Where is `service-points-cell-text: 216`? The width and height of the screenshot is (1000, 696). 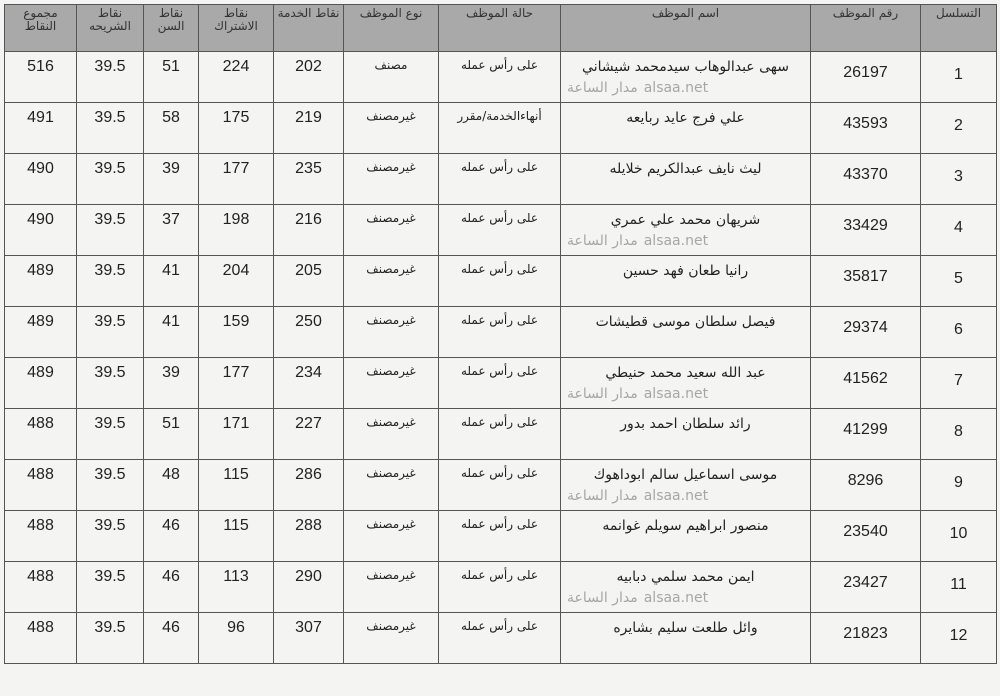
service-points-cell-text: 216 is located at coordinates (308, 219).